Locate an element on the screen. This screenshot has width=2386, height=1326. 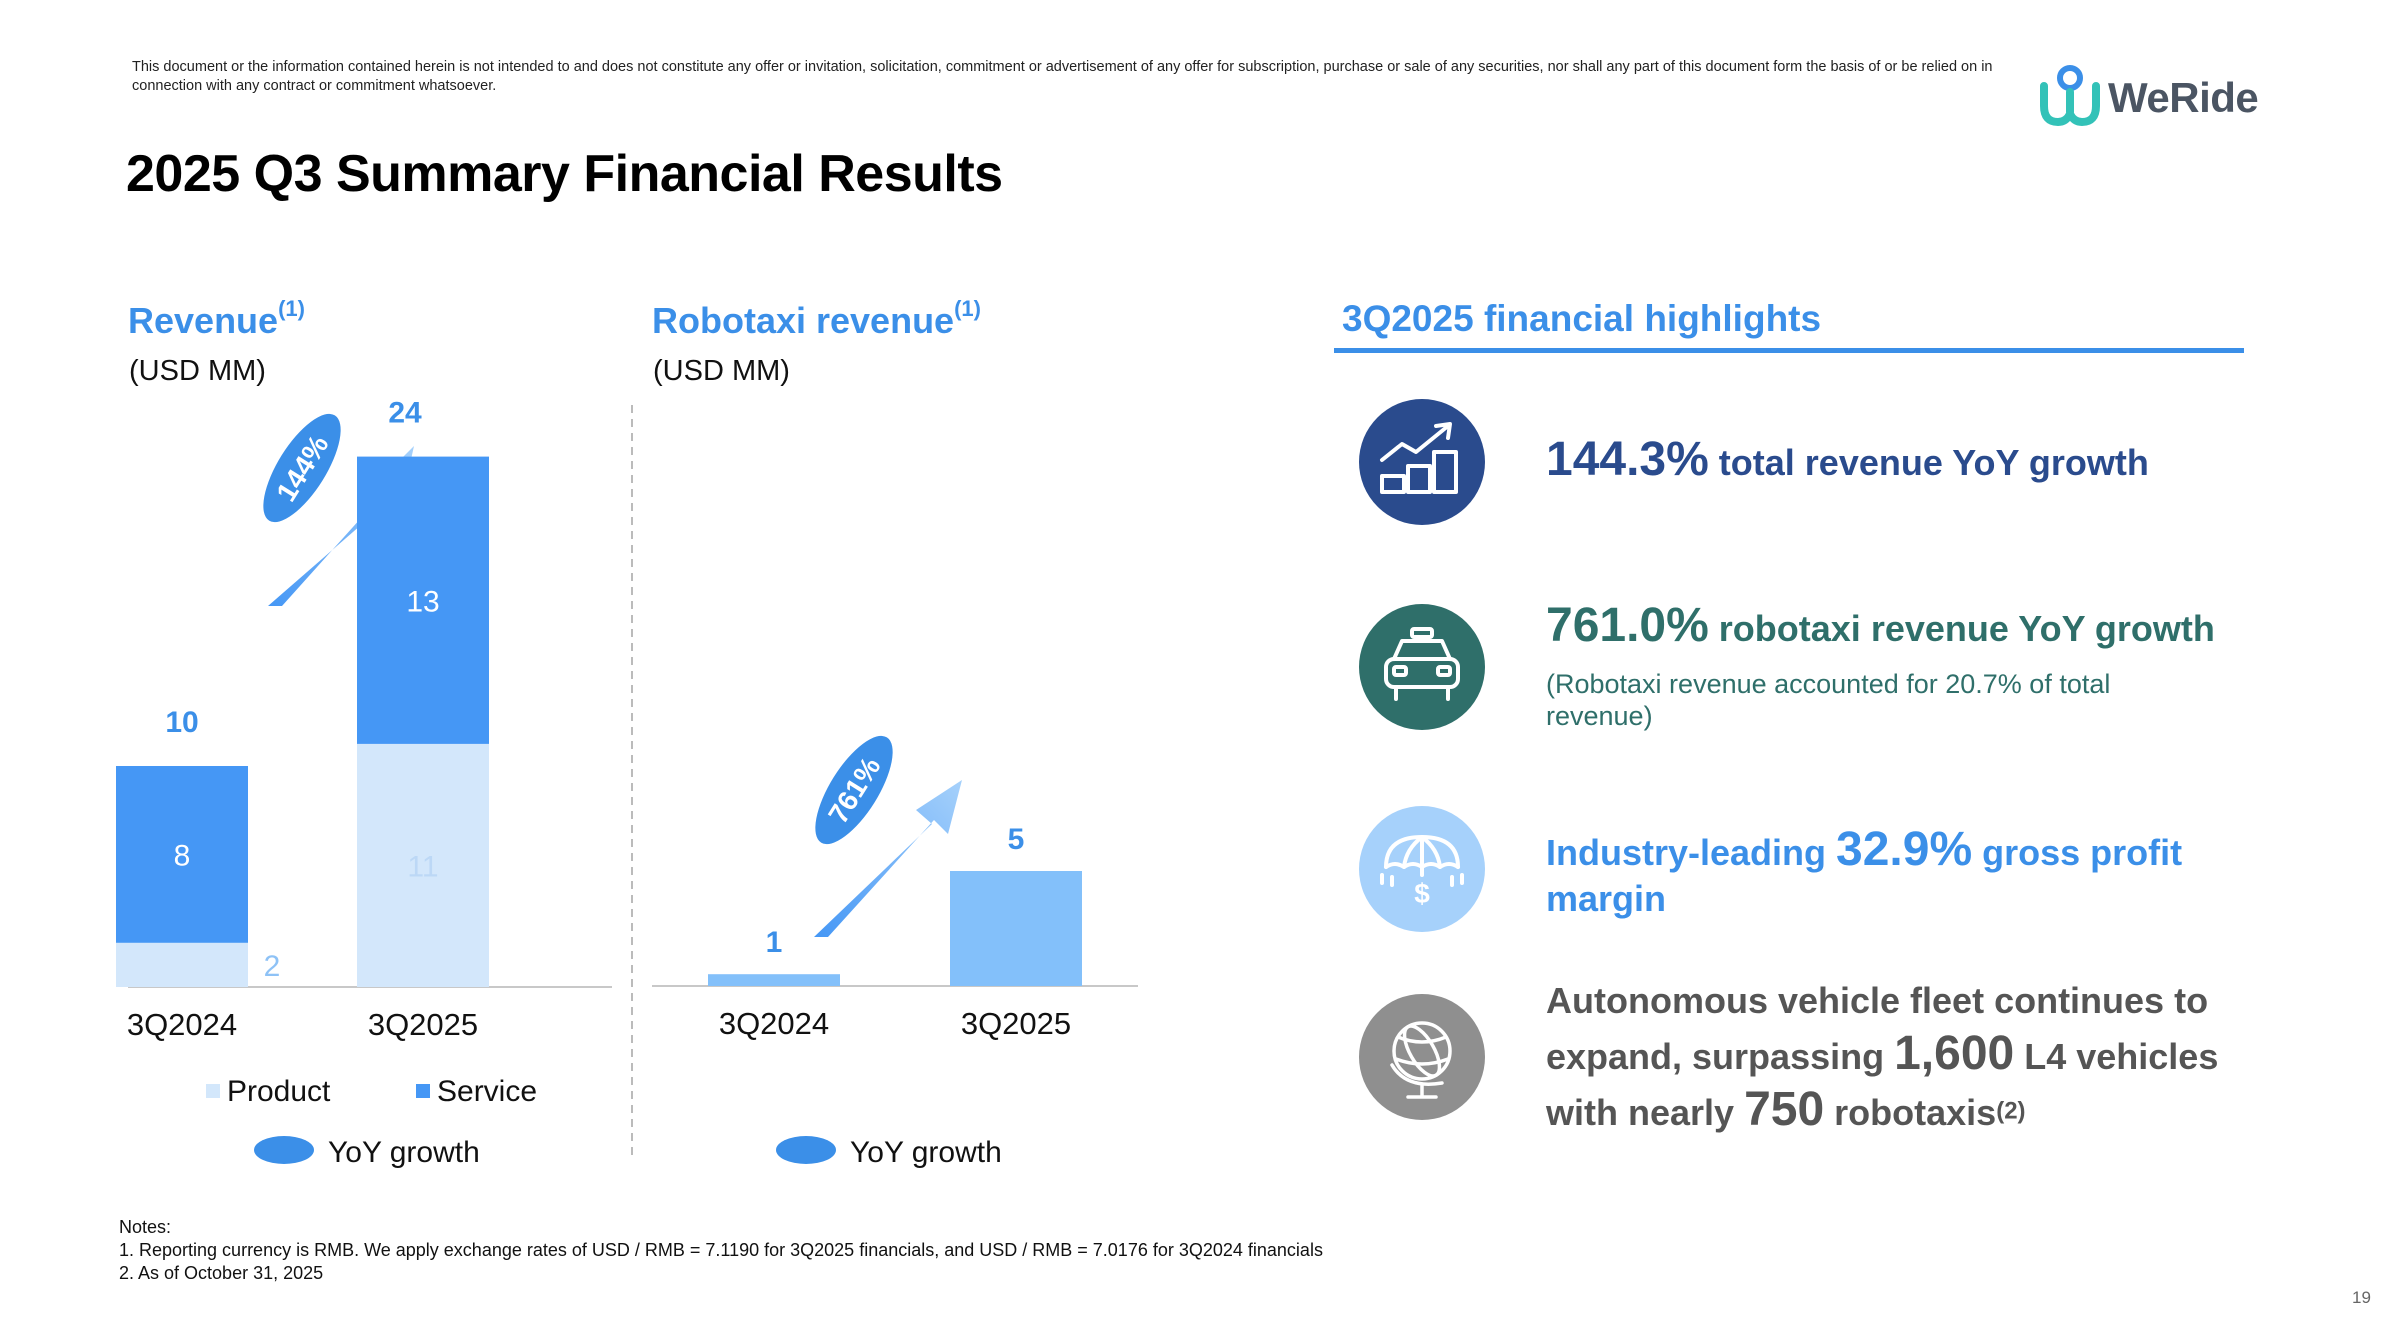
legend-yoy-label-2: YoY growth is located at coordinates (926, 1152).